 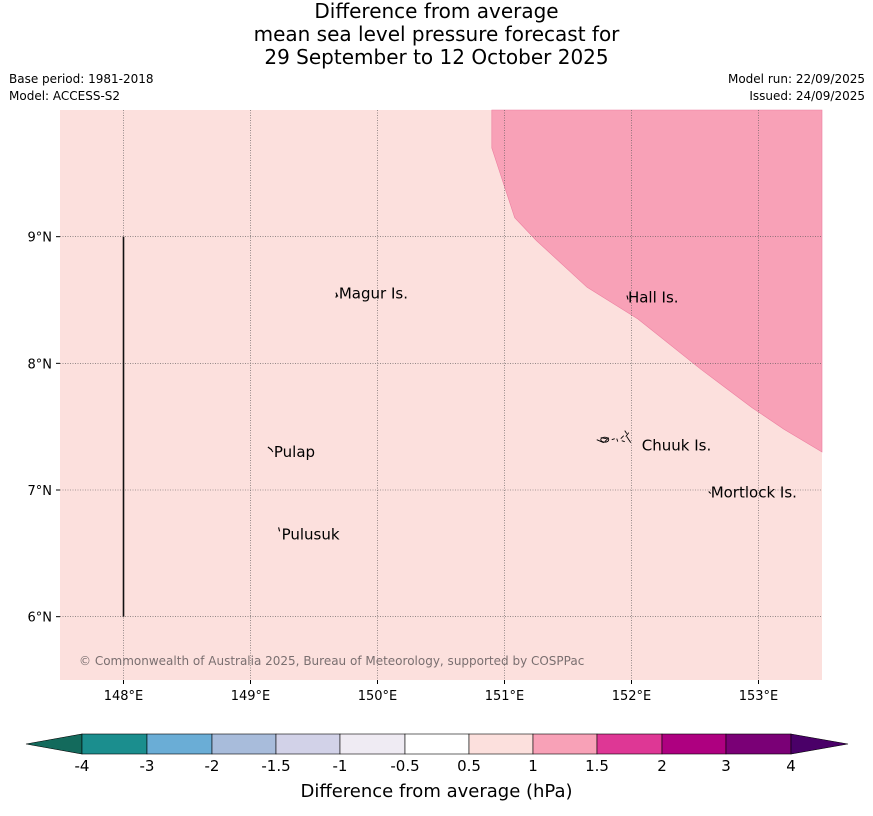 I want to click on model-name: Model: ACCESS-S2, so click(x=65, y=96).